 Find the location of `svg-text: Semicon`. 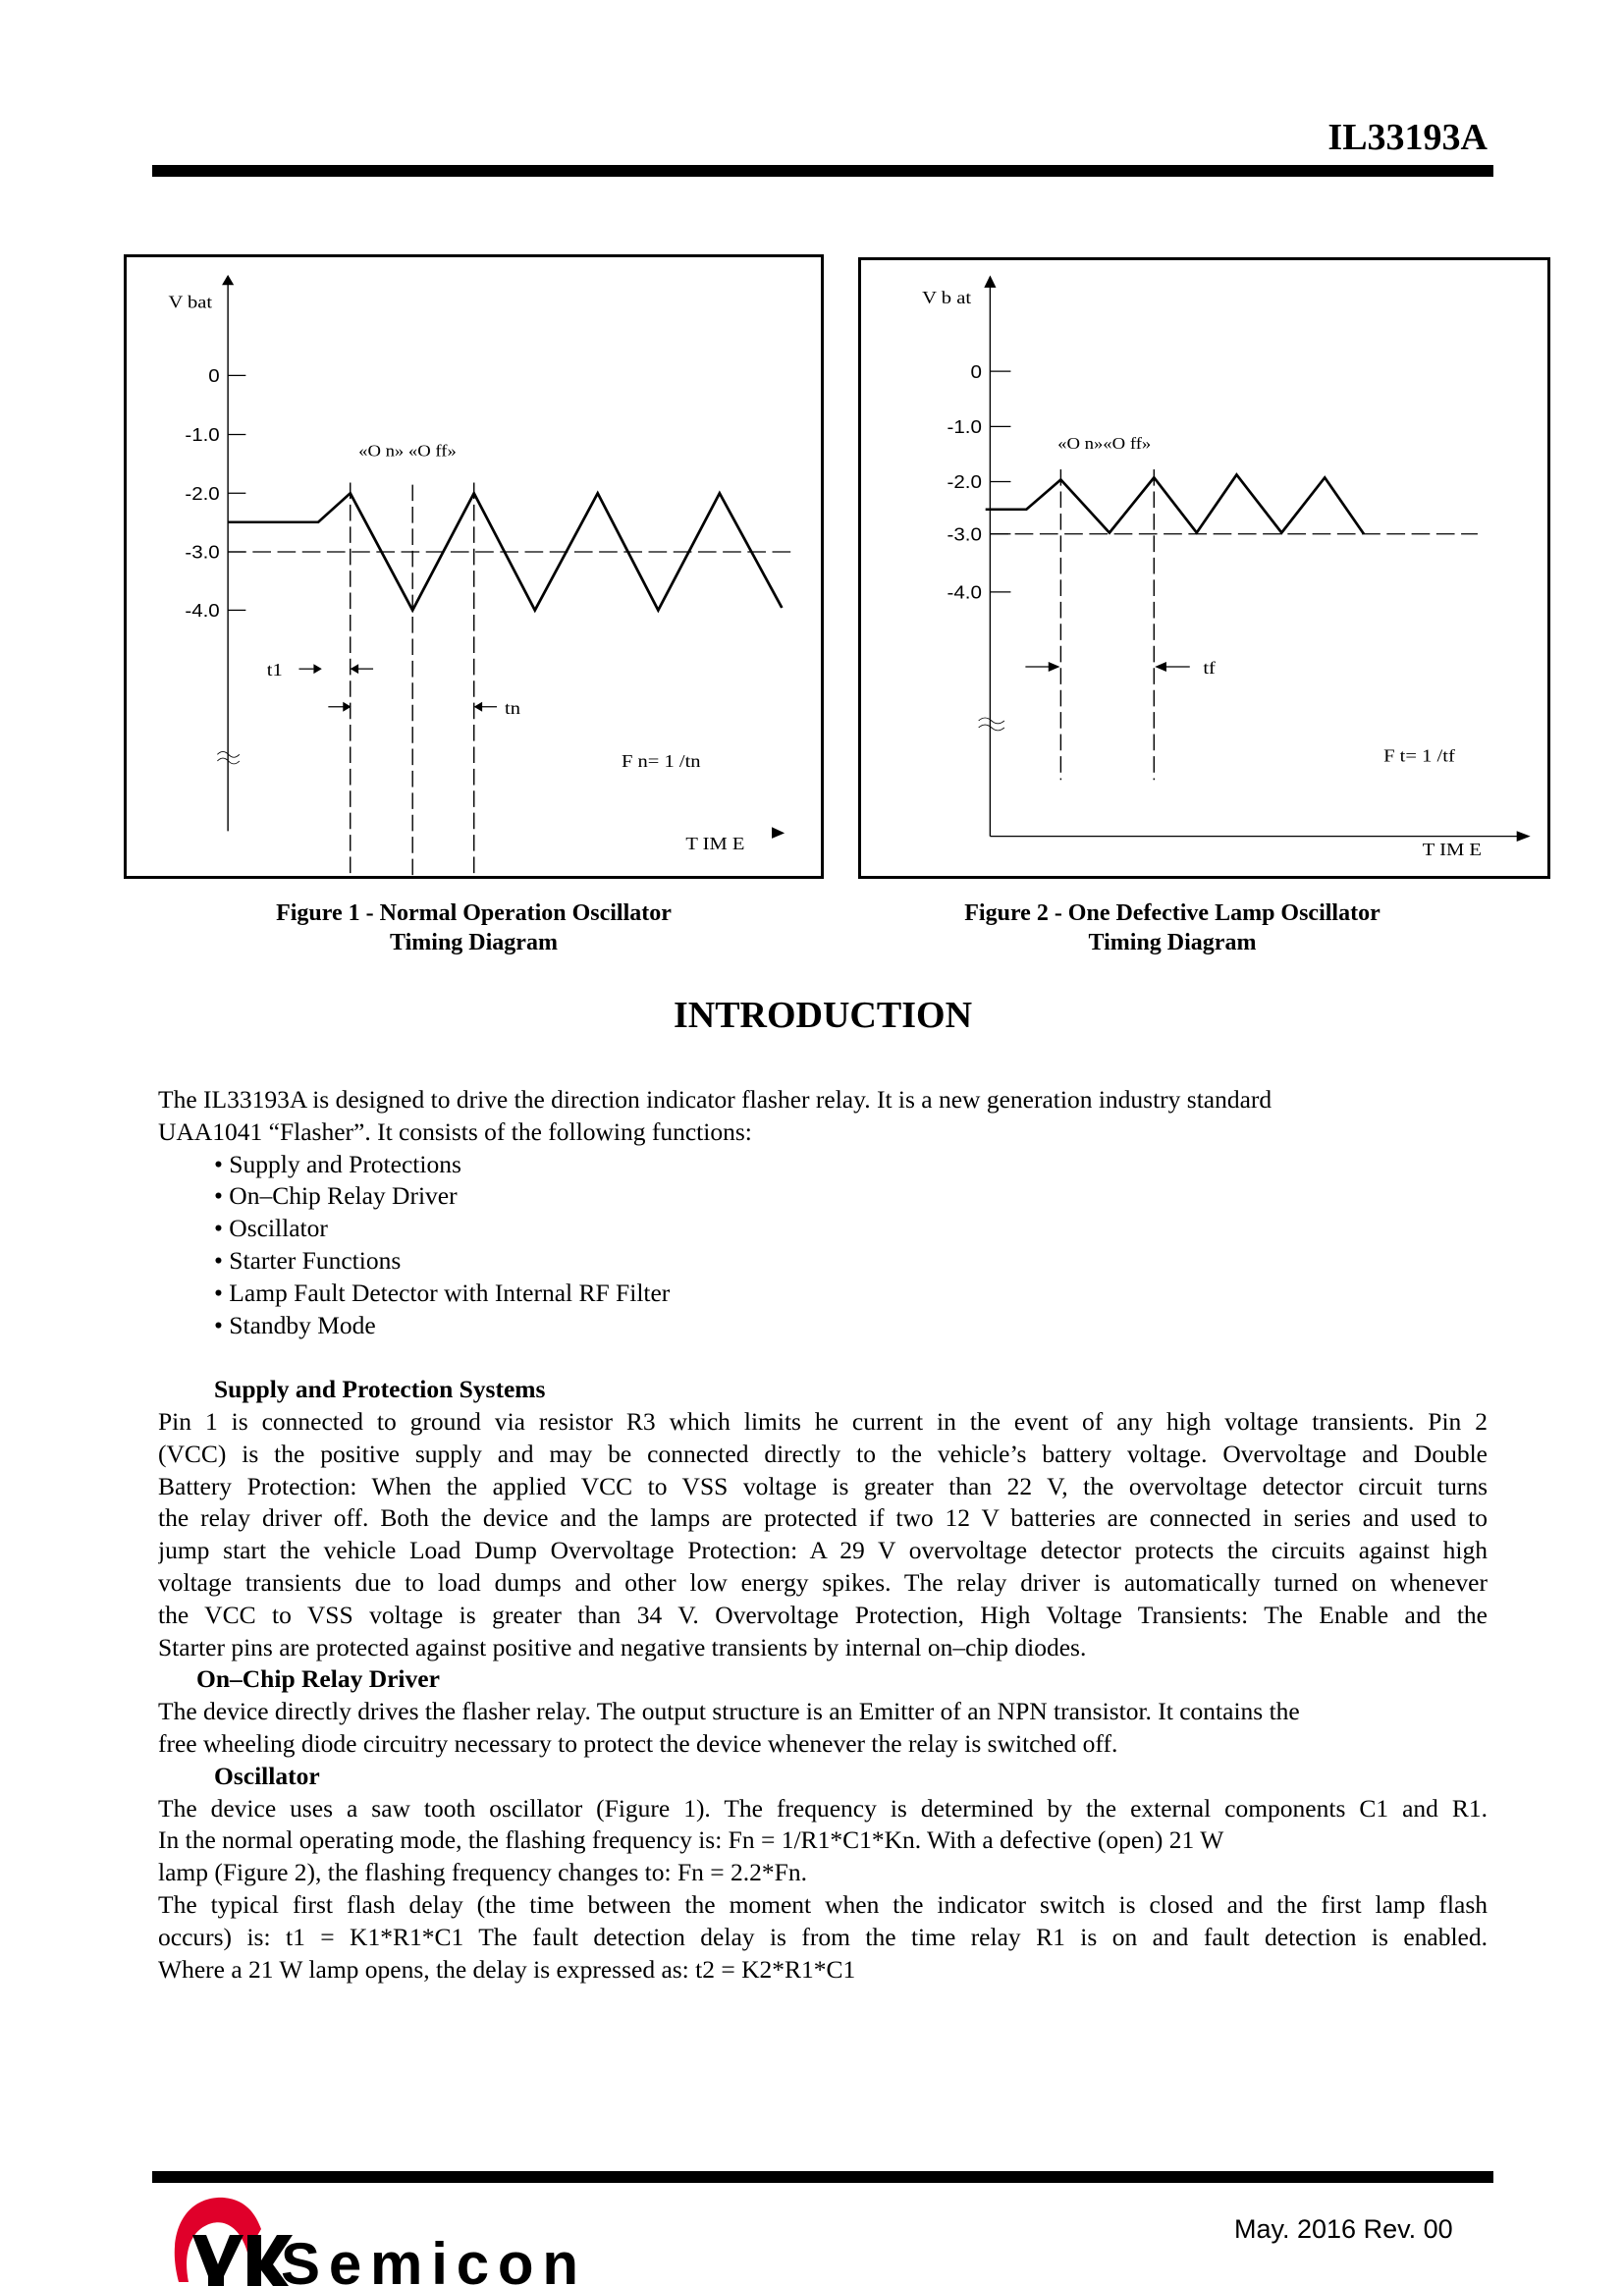

svg-text: Semicon is located at coordinates (428, 2258).